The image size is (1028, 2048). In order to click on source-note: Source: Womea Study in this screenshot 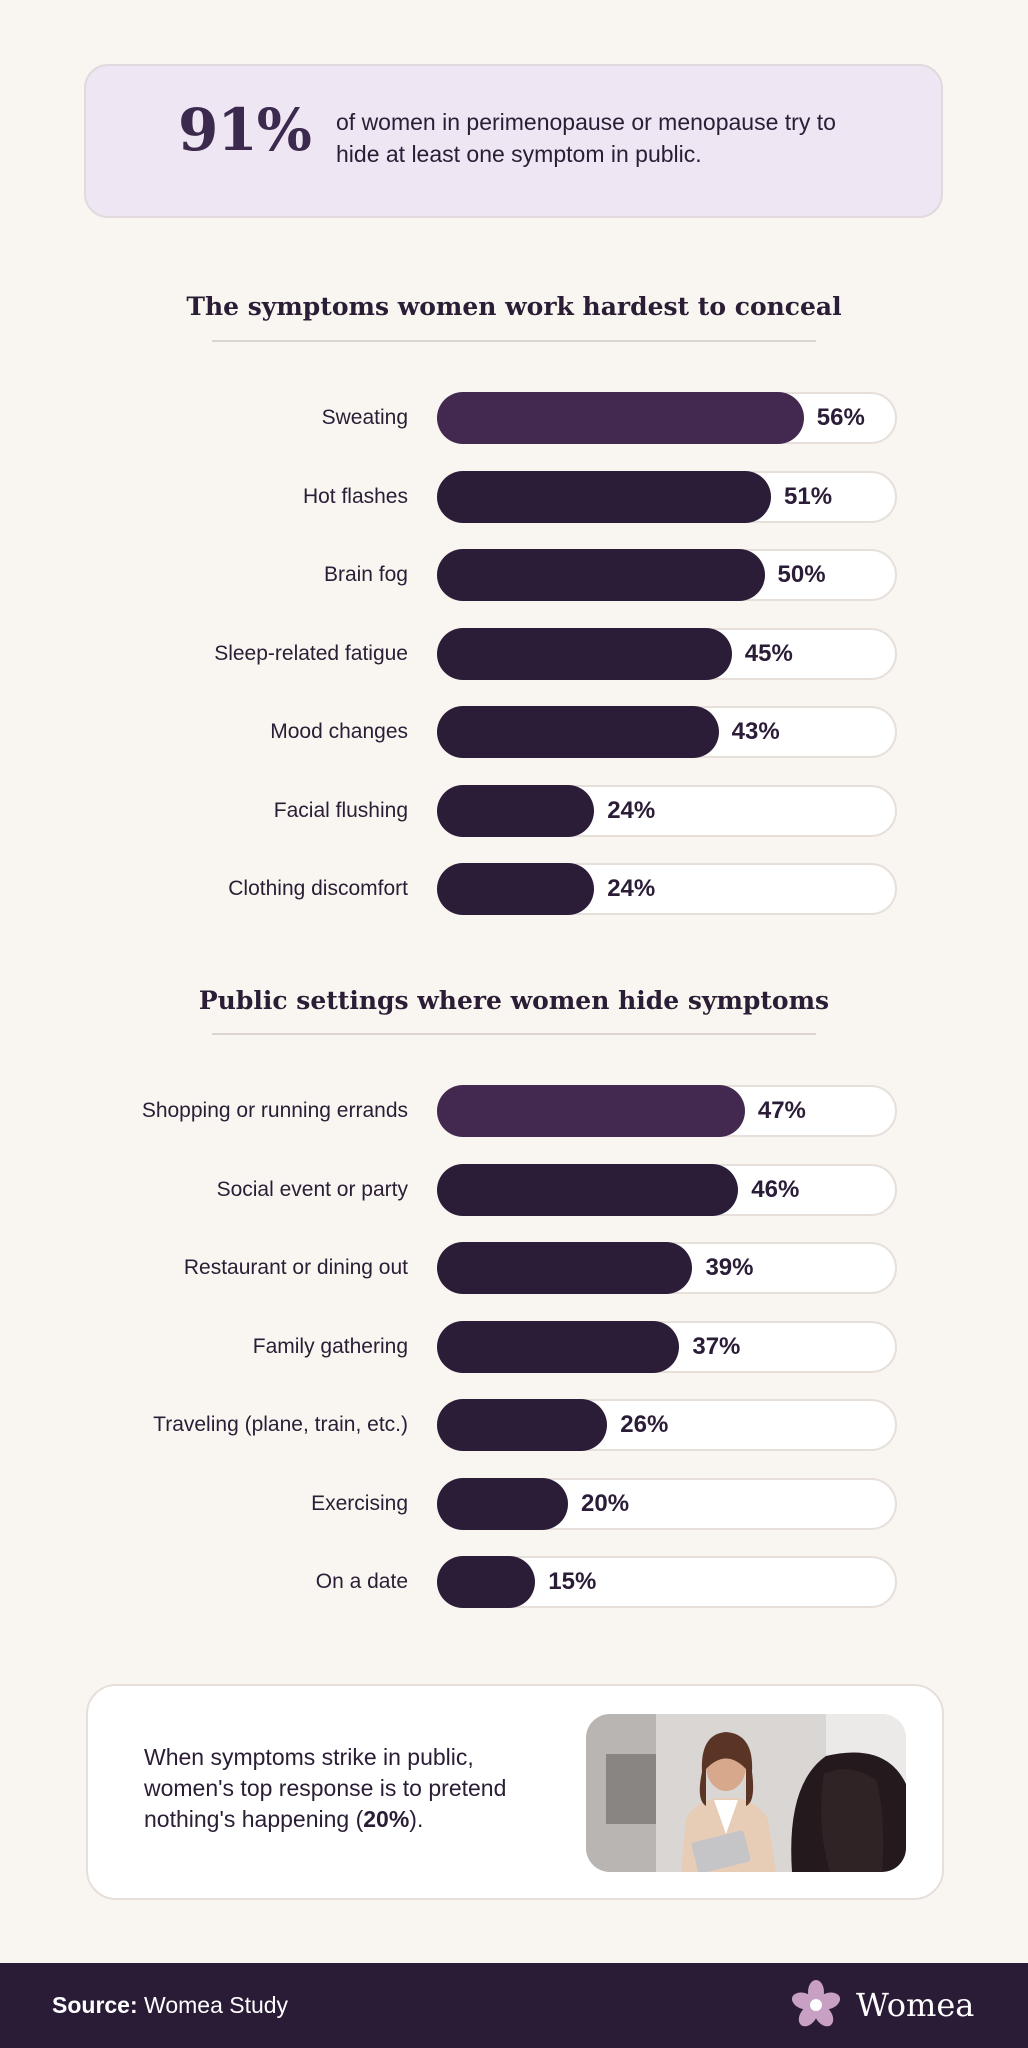, I will do `click(170, 2005)`.